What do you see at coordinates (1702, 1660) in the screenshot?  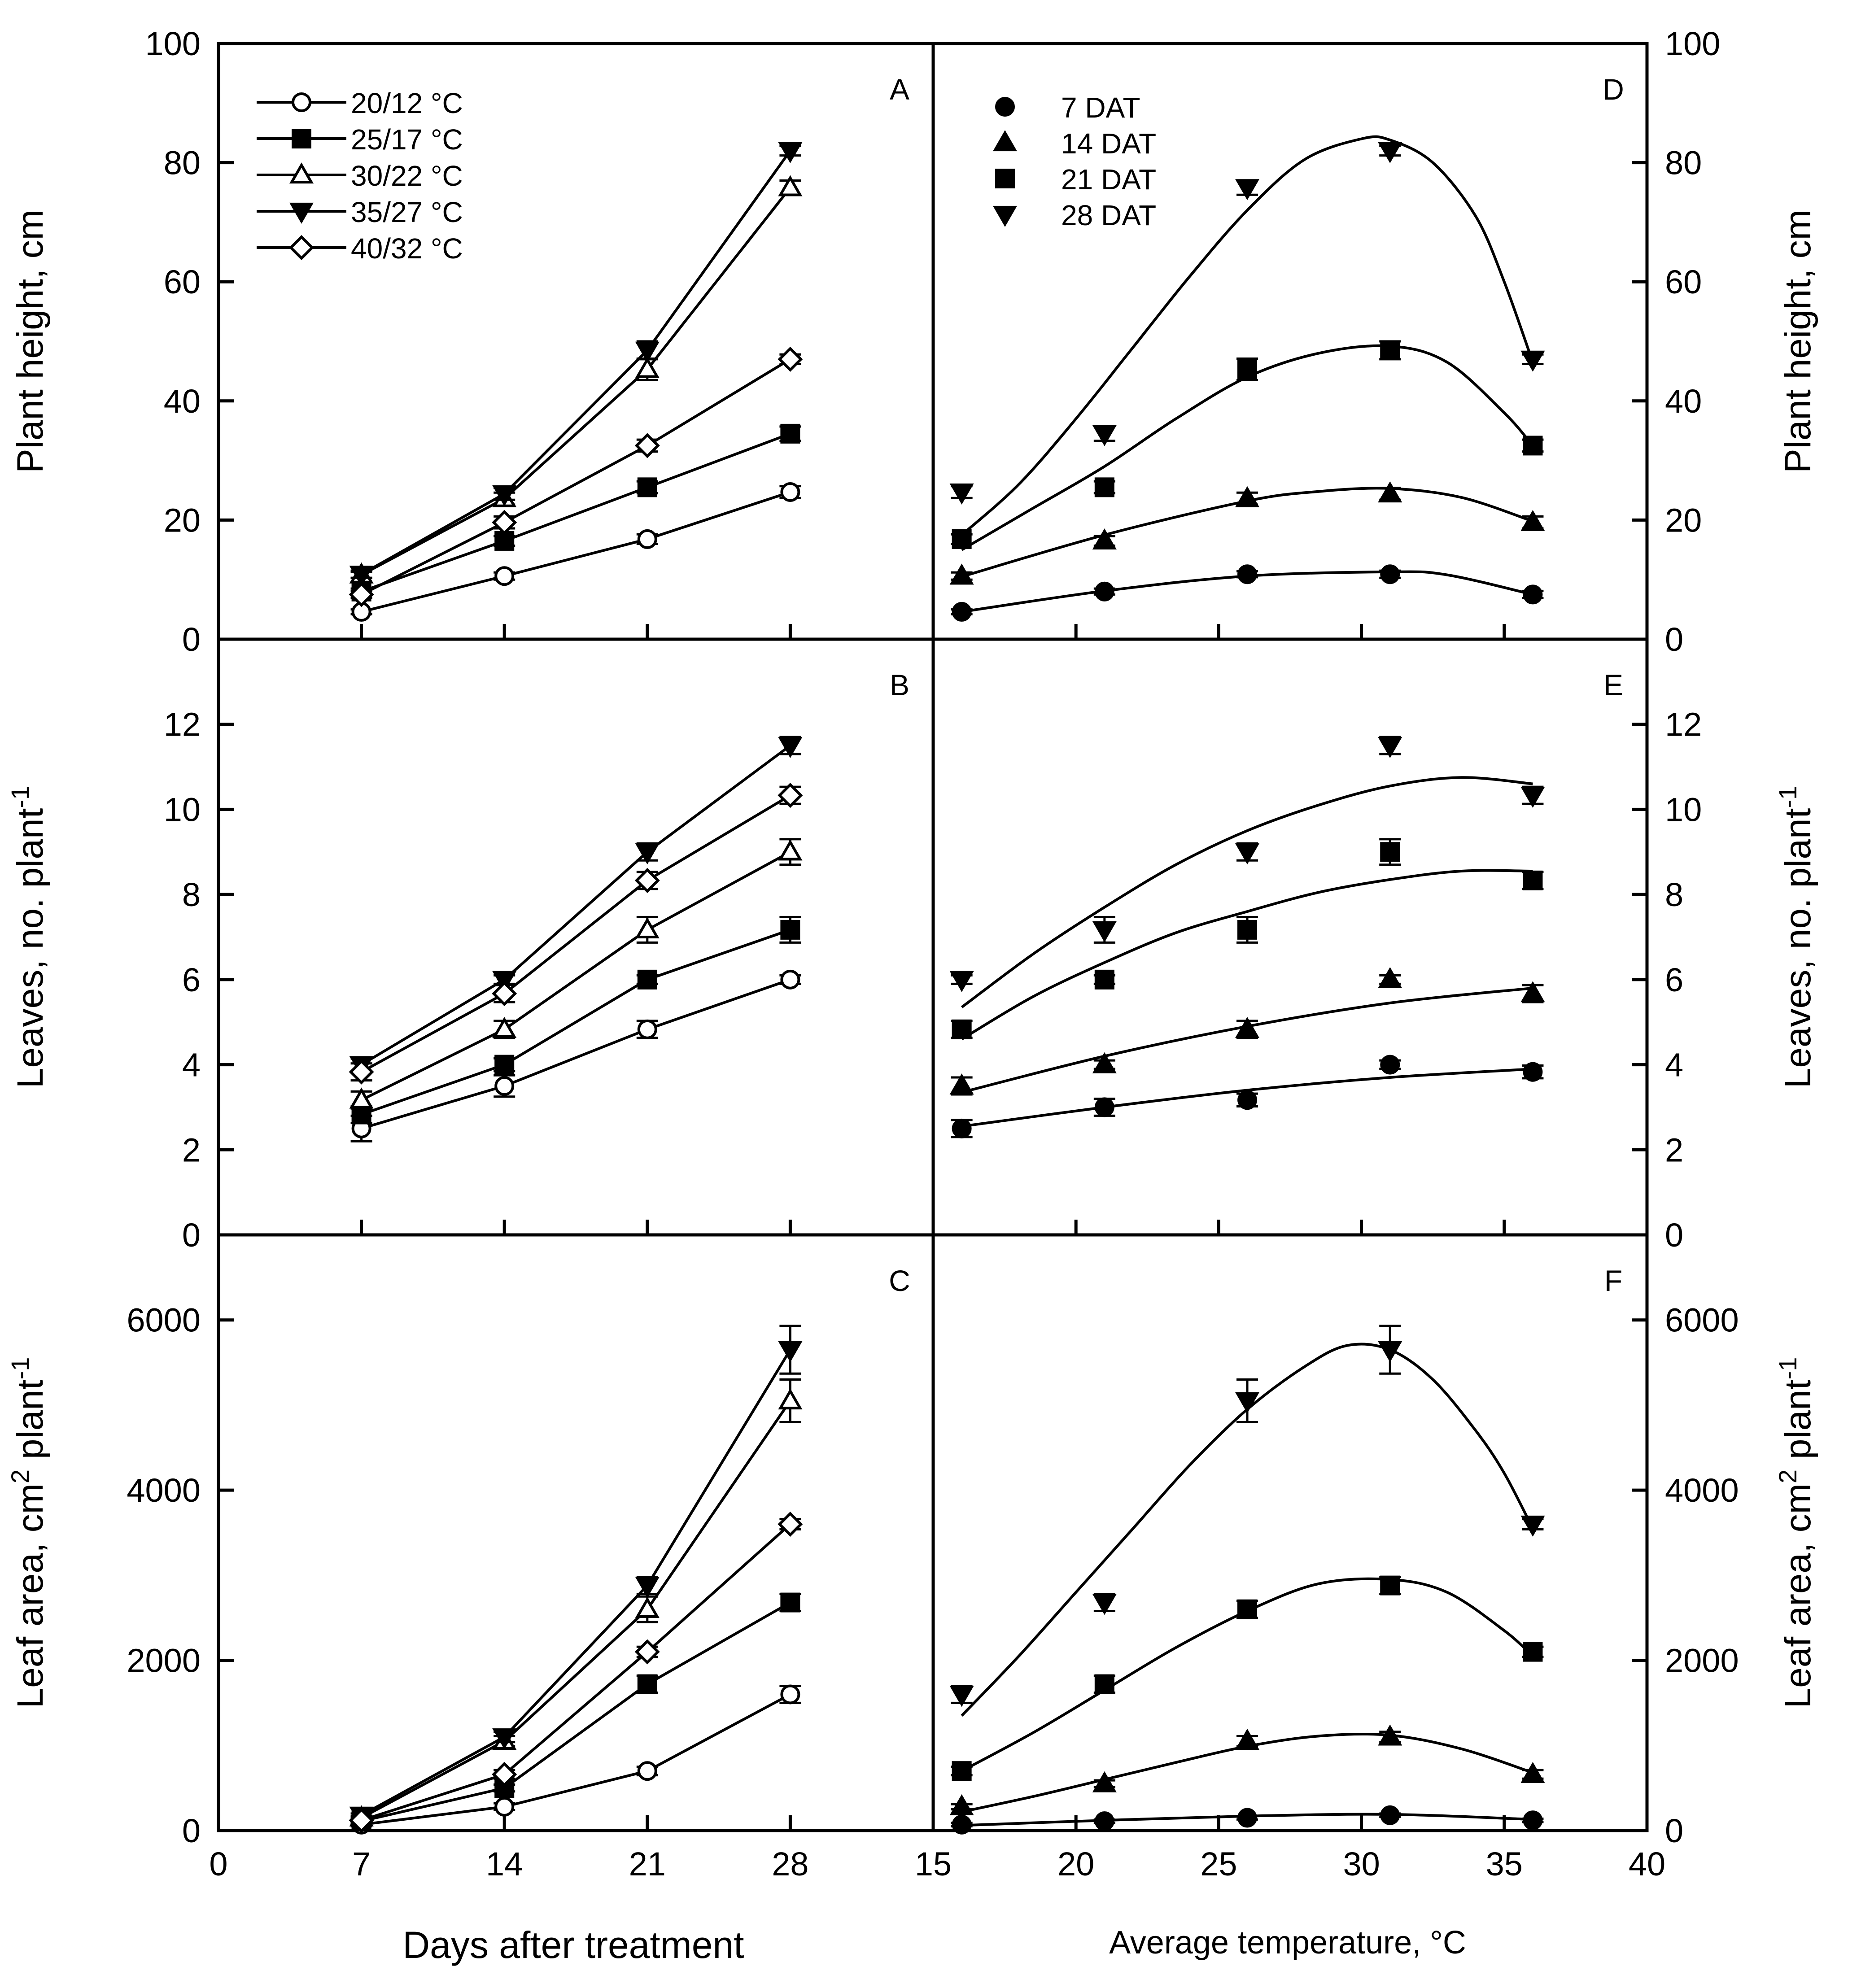 I see `y-tick-label: 2000` at bounding box center [1702, 1660].